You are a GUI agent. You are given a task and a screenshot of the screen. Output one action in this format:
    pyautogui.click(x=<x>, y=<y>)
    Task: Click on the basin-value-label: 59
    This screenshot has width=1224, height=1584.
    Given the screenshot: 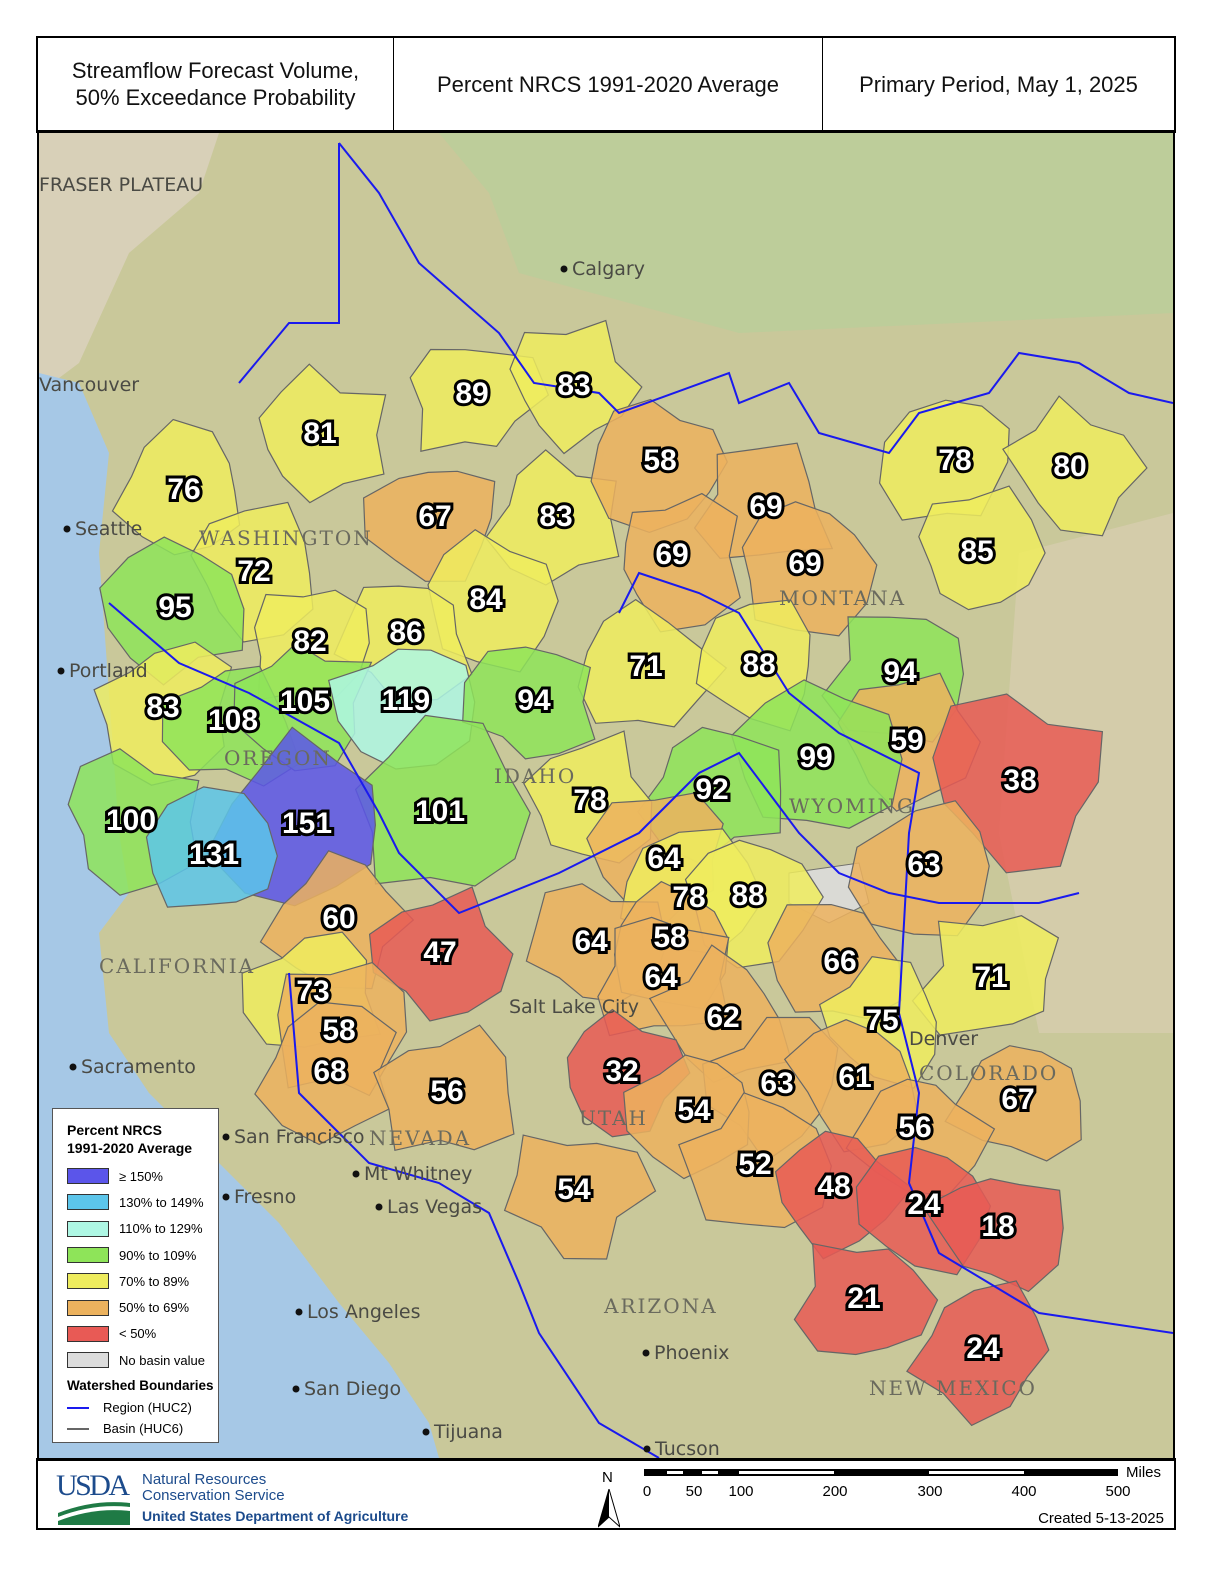 What is the action you would take?
    pyautogui.click(x=906, y=740)
    